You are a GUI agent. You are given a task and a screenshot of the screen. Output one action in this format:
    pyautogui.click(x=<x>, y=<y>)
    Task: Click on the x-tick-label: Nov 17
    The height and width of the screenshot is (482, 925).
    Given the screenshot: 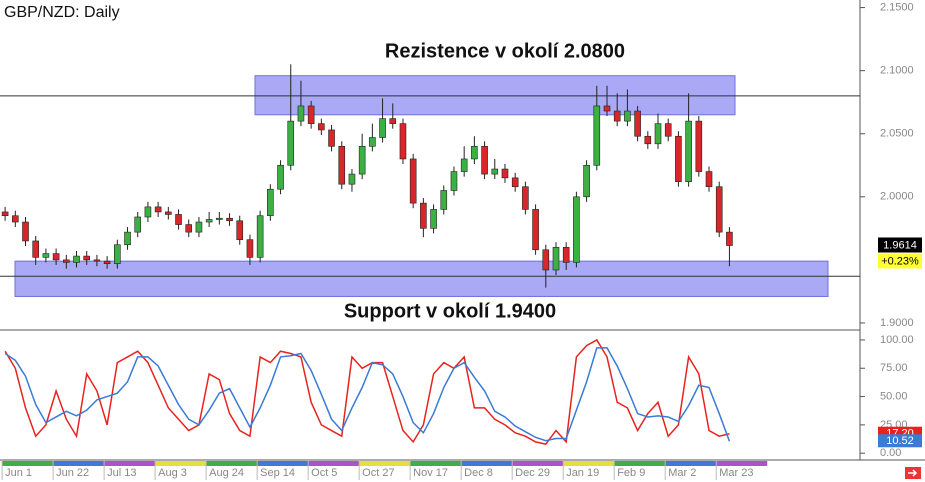 What is the action you would take?
    pyautogui.click(x=430, y=473)
    